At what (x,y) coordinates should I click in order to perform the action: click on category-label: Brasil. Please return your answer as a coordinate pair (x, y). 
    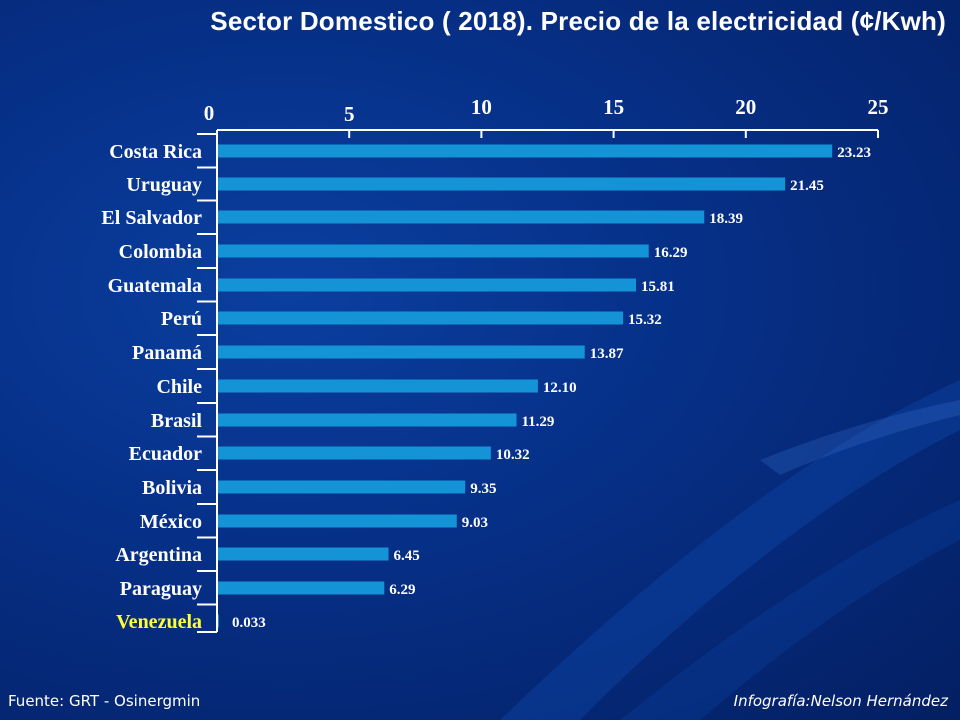
    Looking at the image, I should click on (177, 421).